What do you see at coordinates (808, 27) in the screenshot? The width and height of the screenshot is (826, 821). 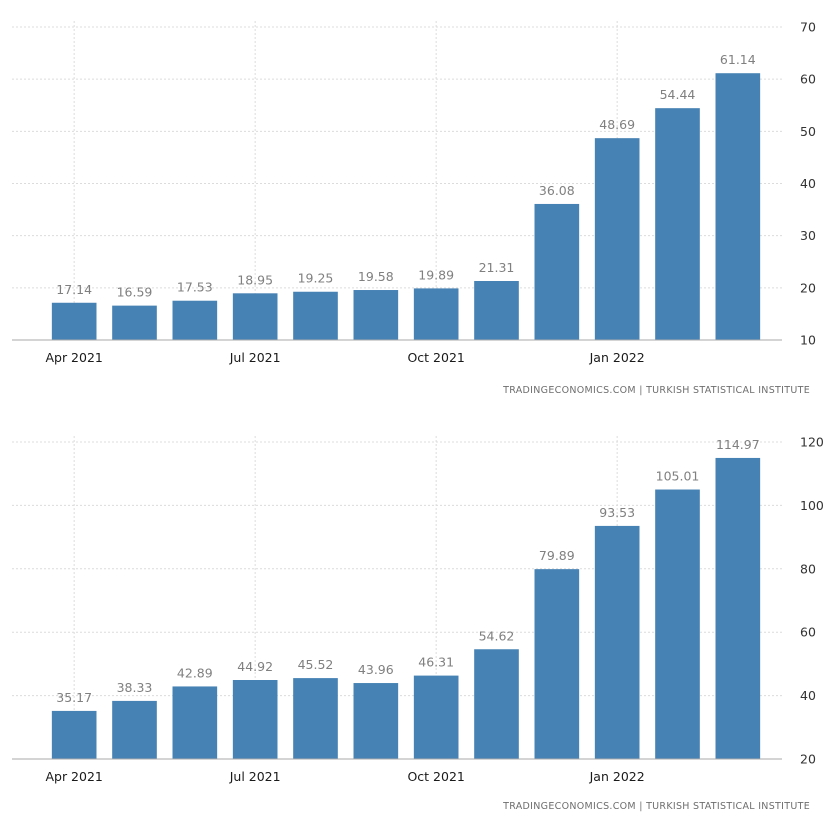 I see `y-tick-label: 70` at bounding box center [808, 27].